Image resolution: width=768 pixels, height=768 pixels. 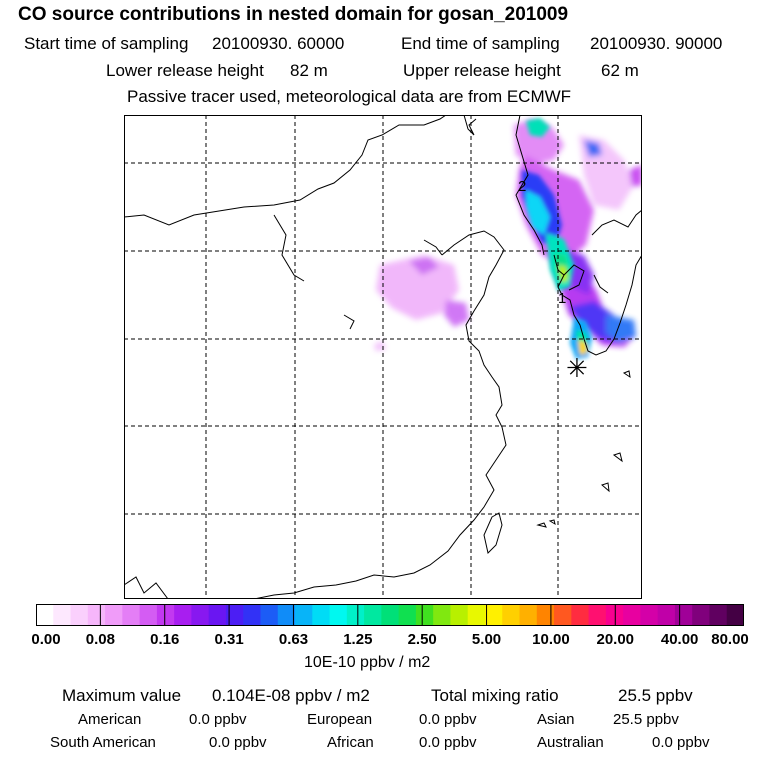 What do you see at coordinates (350, 742) in the screenshot?
I see `region-name: African` at bounding box center [350, 742].